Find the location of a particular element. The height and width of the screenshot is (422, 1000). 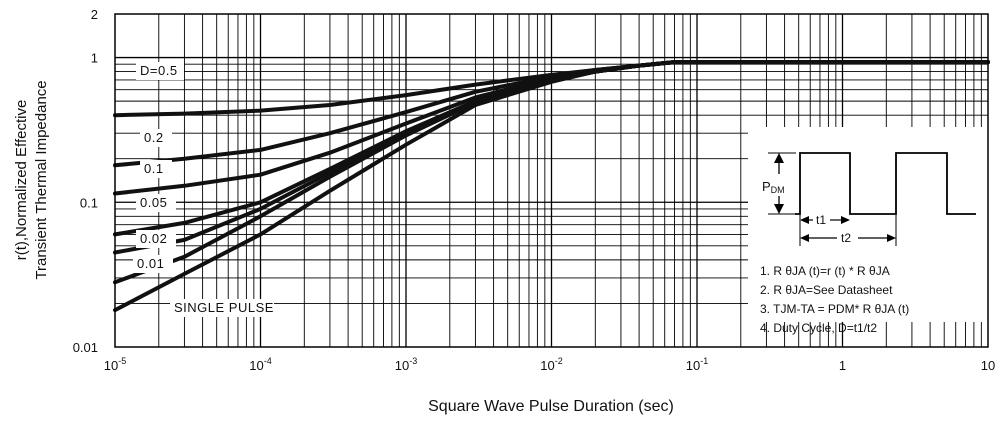

series-label-0: D=0.5 is located at coordinates (159, 70).